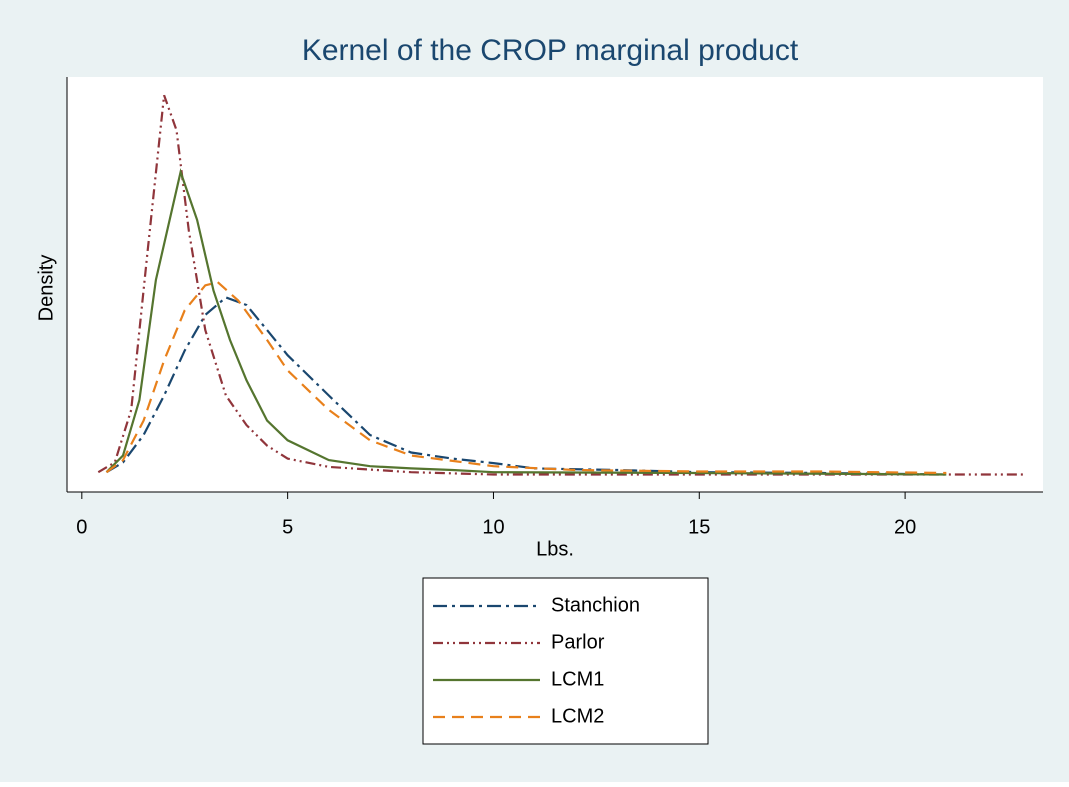 This screenshot has width=1069, height=787. What do you see at coordinates (46, 288) in the screenshot?
I see `y-axis-label: Density` at bounding box center [46, 288].